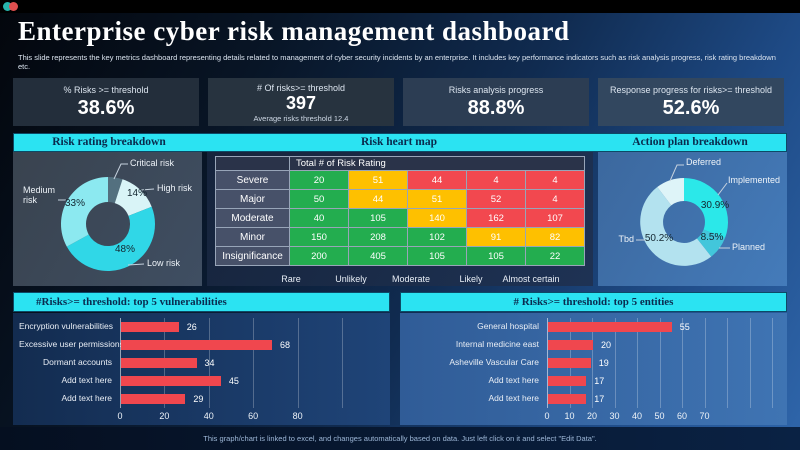 Image resolution: width=800 pixels, height=450 pixels. Describe the element at coordinates (715, 205) in the screenshot. I see `slice-pct-implemented: 30.9%` at that location.